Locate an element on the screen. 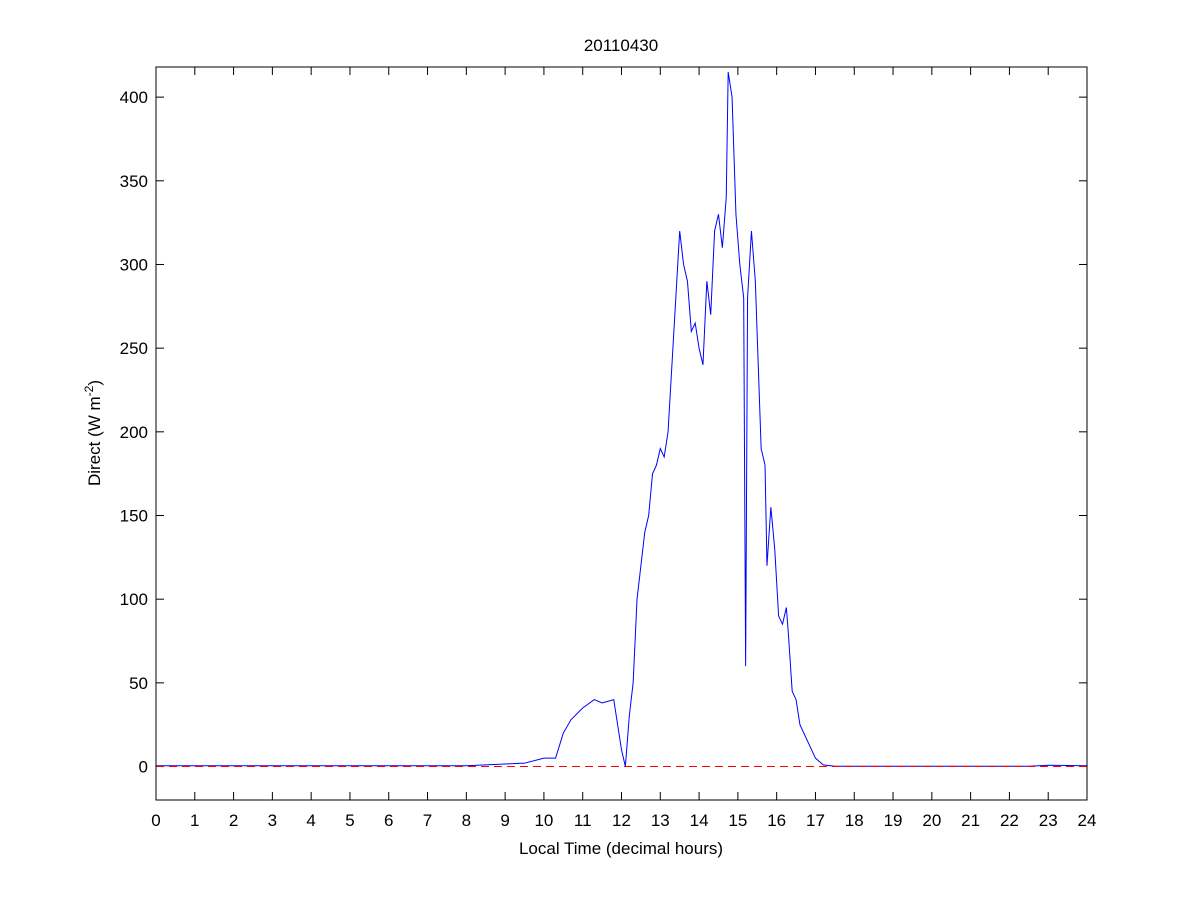 This screenshot has width=1201, height=900. y-tick-label: 0 is located at coordinates (143, 767).